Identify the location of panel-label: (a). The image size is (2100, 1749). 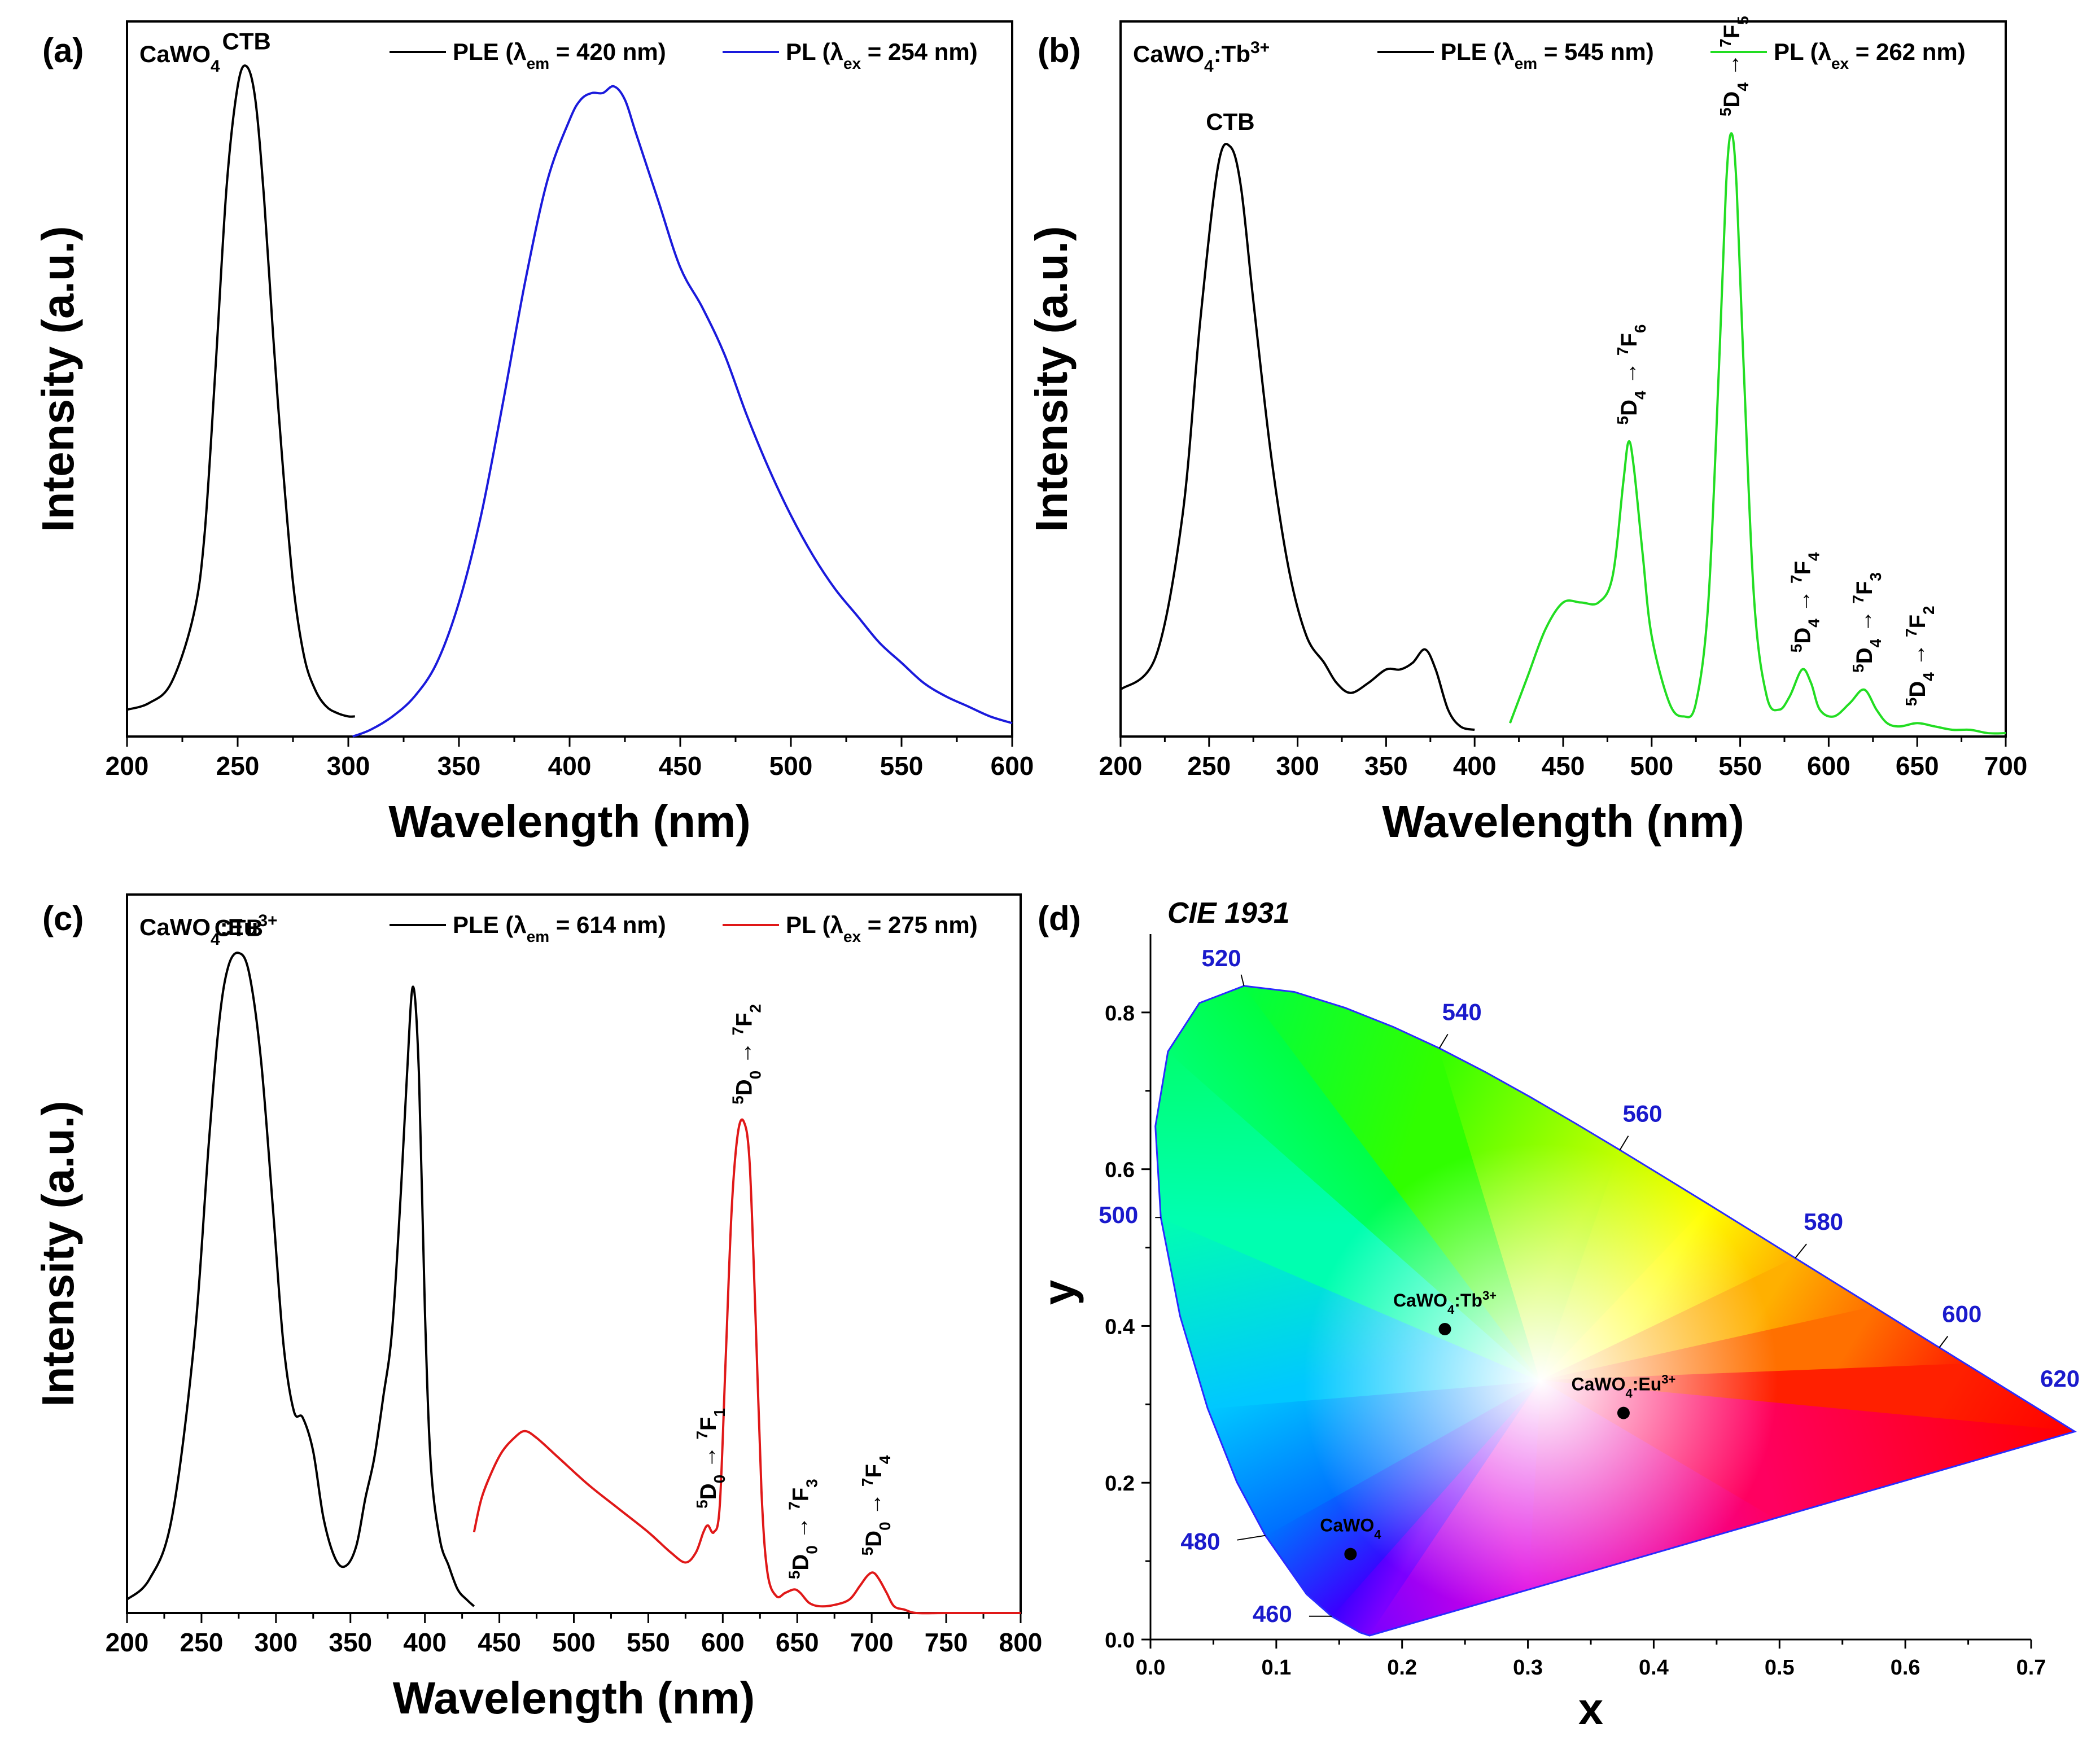
(63, 50).